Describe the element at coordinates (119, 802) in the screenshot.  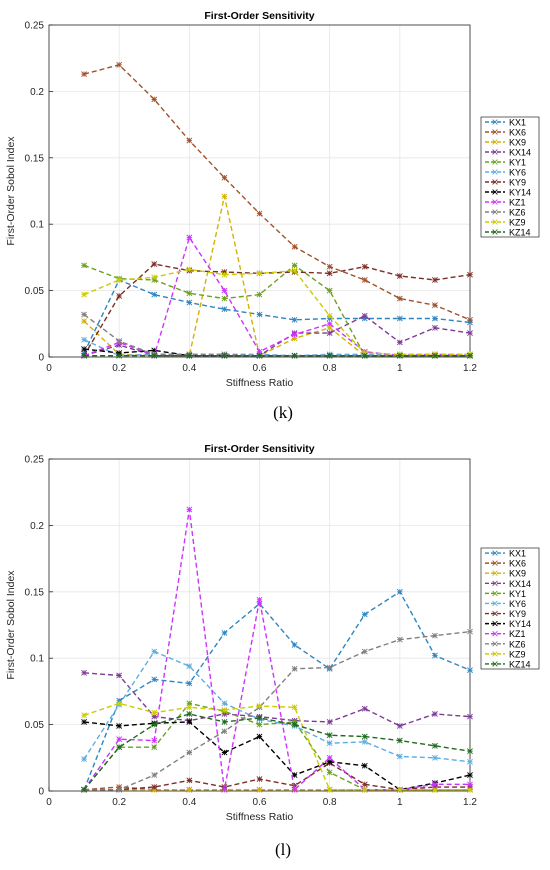
I see `x-tick-label: 0.2` at that location.